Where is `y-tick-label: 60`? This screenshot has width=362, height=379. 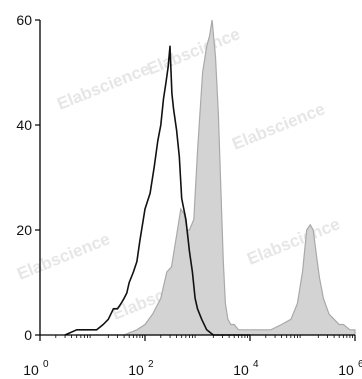 y-tick-label: 60 is located at coordinates (24, 20).